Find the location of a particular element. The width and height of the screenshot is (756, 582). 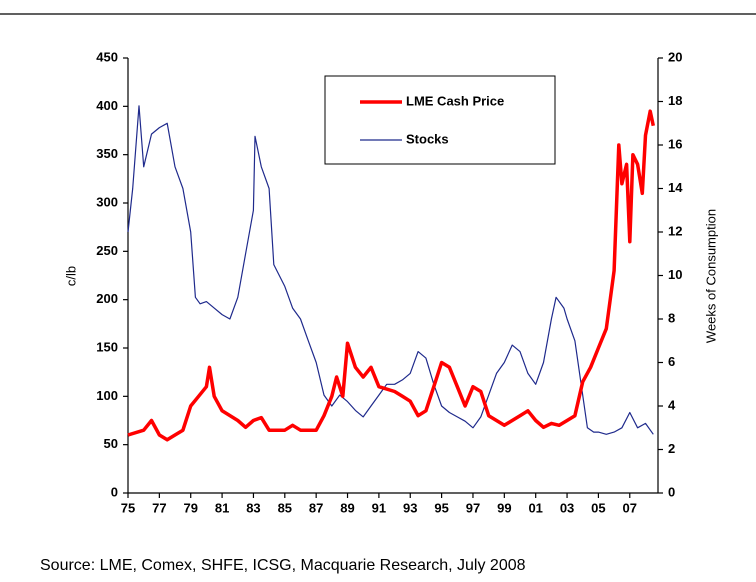

y2-tick-label: 0 is located at coordinates (671, 491).